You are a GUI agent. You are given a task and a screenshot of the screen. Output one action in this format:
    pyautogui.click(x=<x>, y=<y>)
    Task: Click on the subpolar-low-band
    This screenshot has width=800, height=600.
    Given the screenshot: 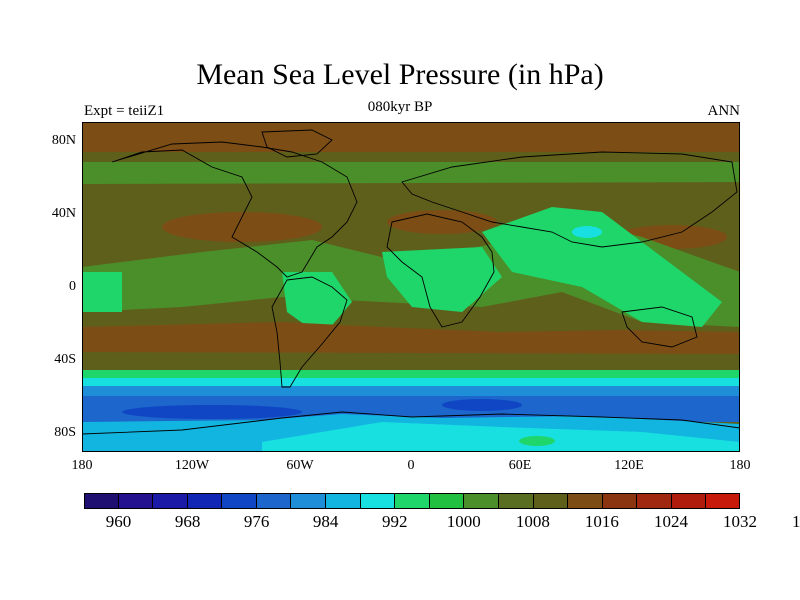 What is the action you would take?
    pyautogui.click(x=411, y=173)
    